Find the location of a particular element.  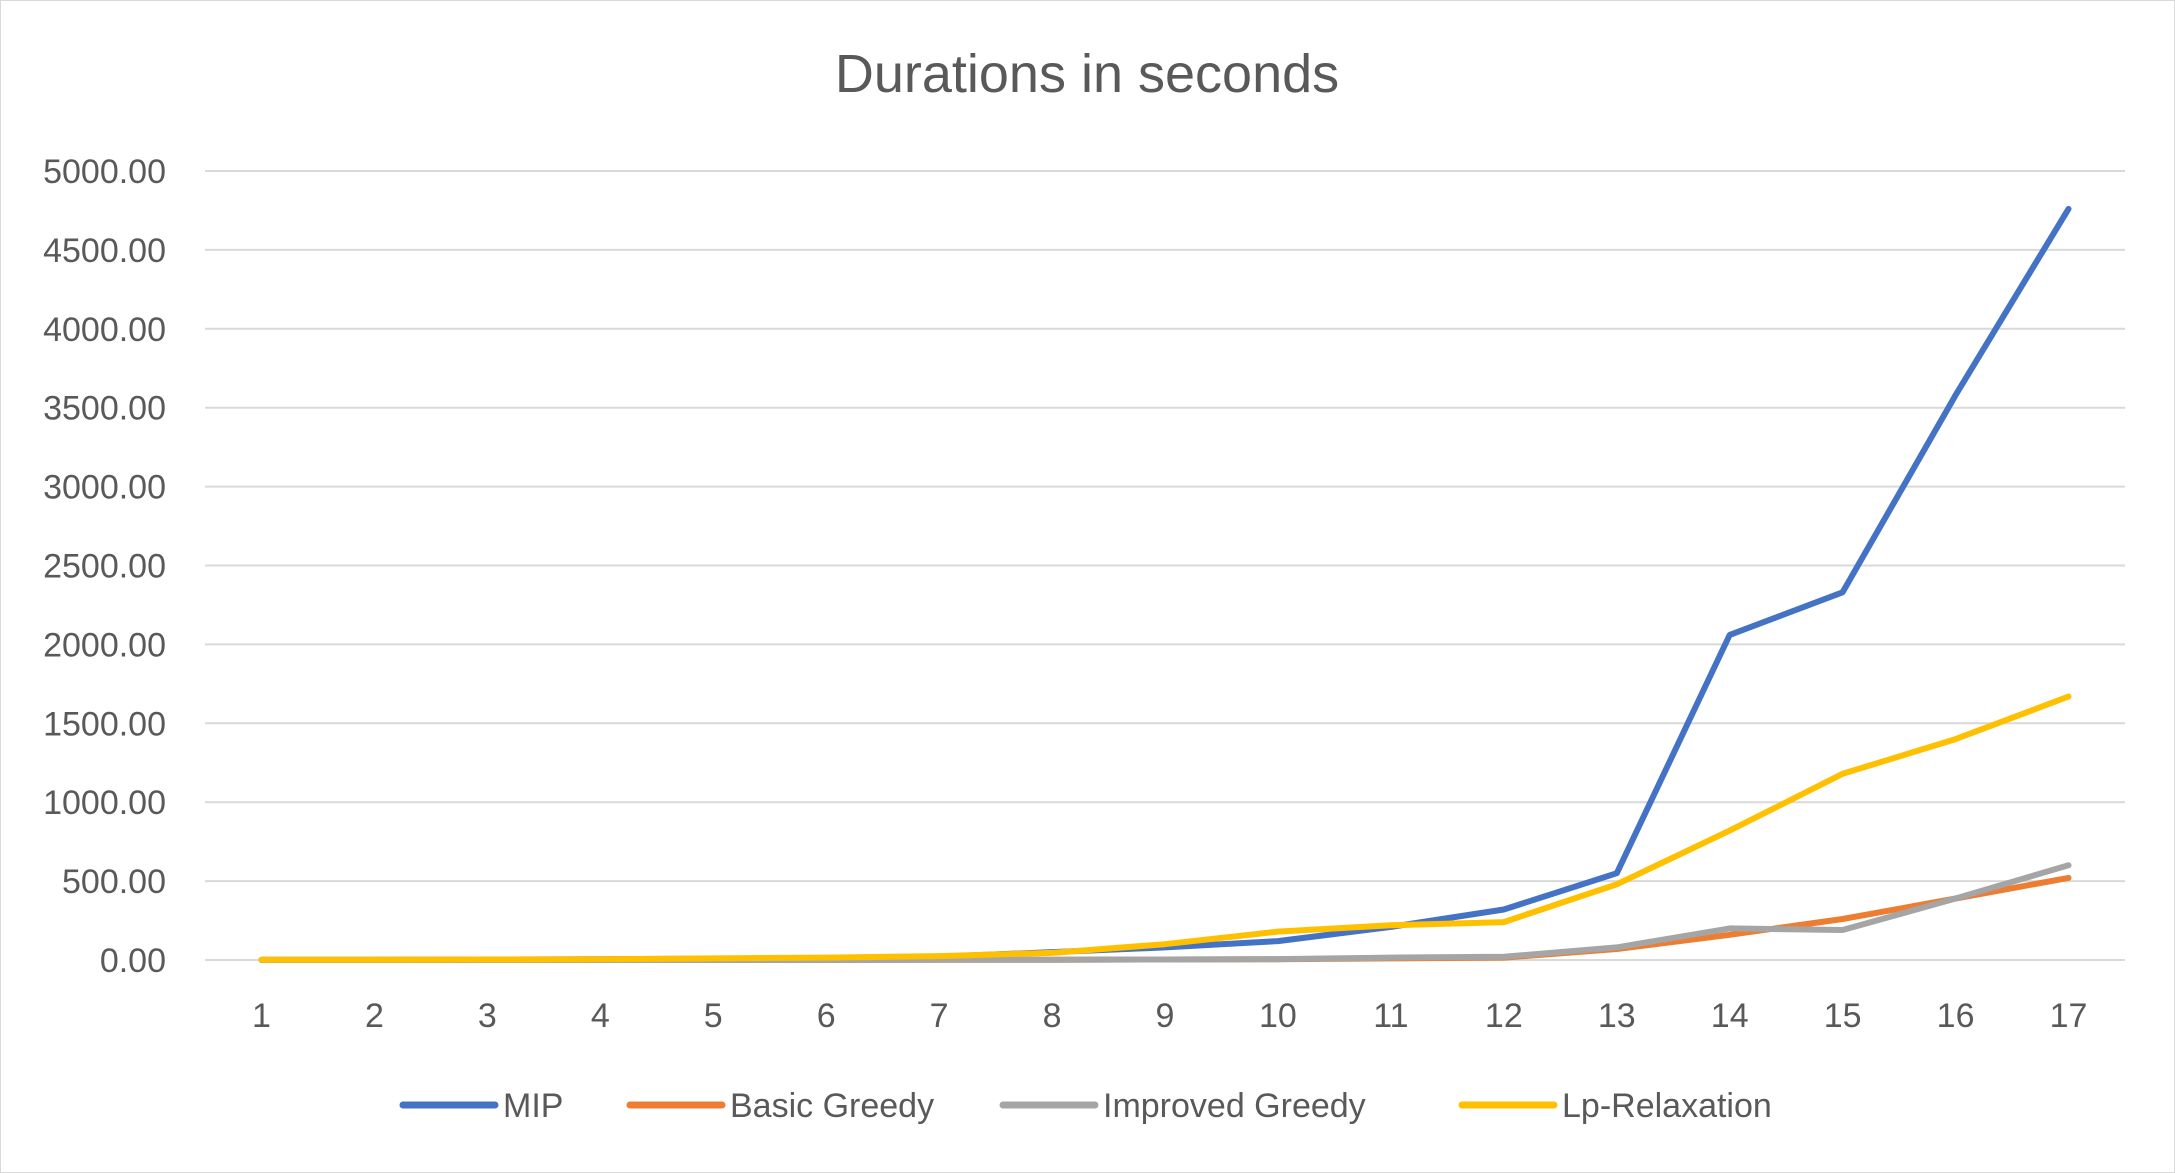

x-tick-label: 1 is located at coordinates (261, 1016).